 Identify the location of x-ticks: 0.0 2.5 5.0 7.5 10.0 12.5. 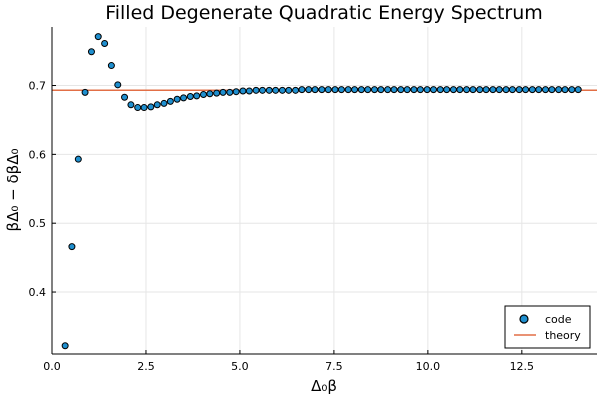
(288, 361).